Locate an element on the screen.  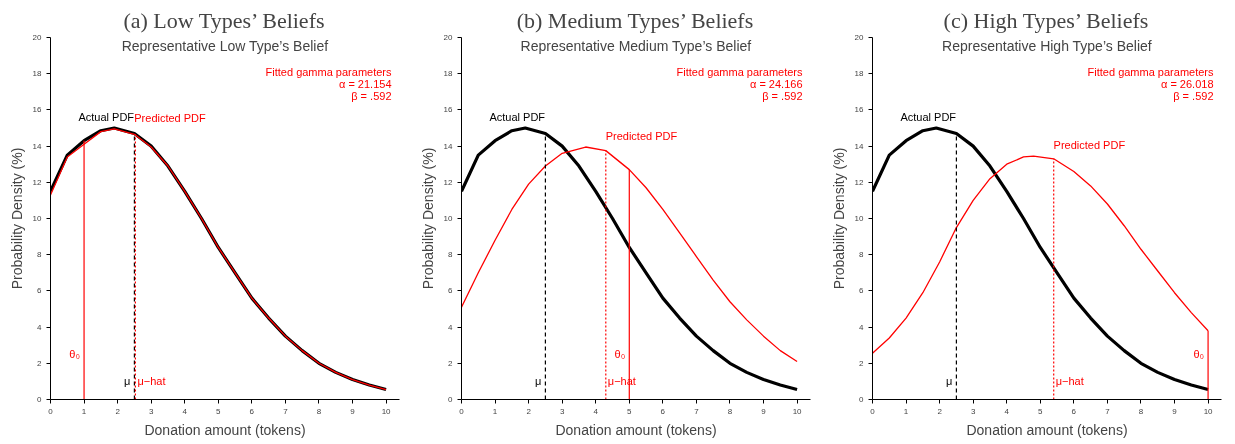
chart-subtitle: Representative Medium Type’s Belief is located at coordinates (636, 45).